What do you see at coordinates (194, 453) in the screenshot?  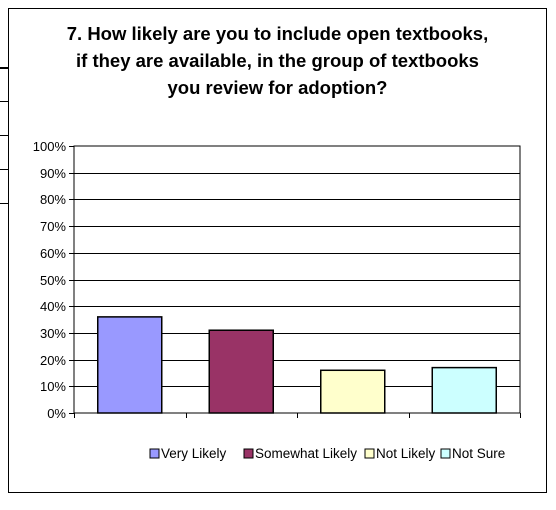 I see `legend-label: Very Likely` at bounding box center [194, 453].